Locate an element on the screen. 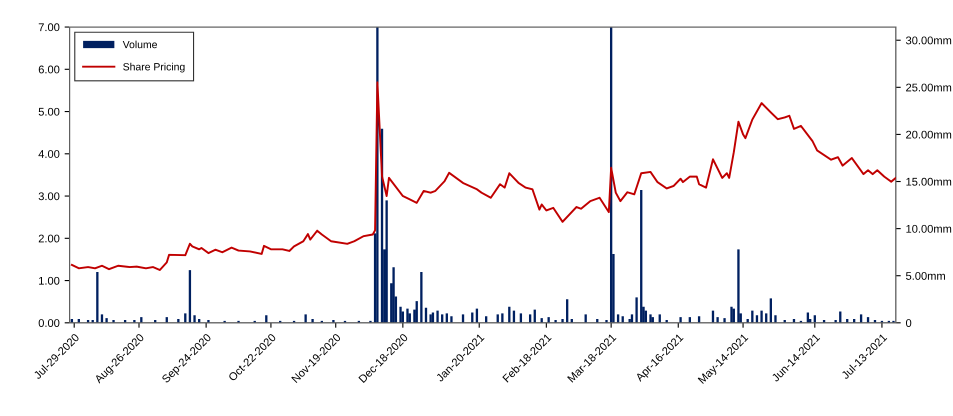  y-tick-label: 7.00 is located at coordinates (49, 27).